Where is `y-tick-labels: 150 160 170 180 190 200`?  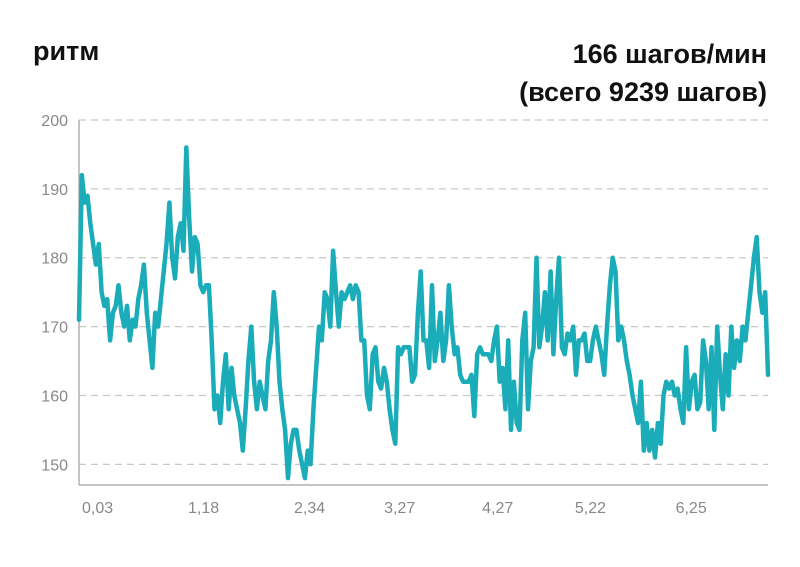
y-tick-labels: 150 160 170 180 190 200 is located at coordinates (54, 293).